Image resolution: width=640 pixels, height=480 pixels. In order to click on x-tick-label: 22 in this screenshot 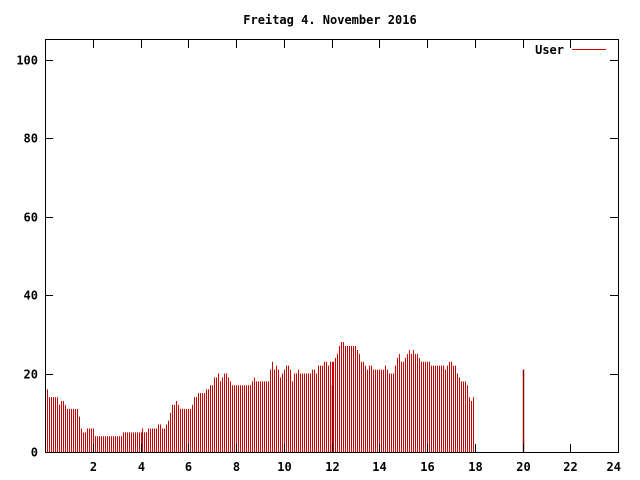, I will do `click(570, 467)`.